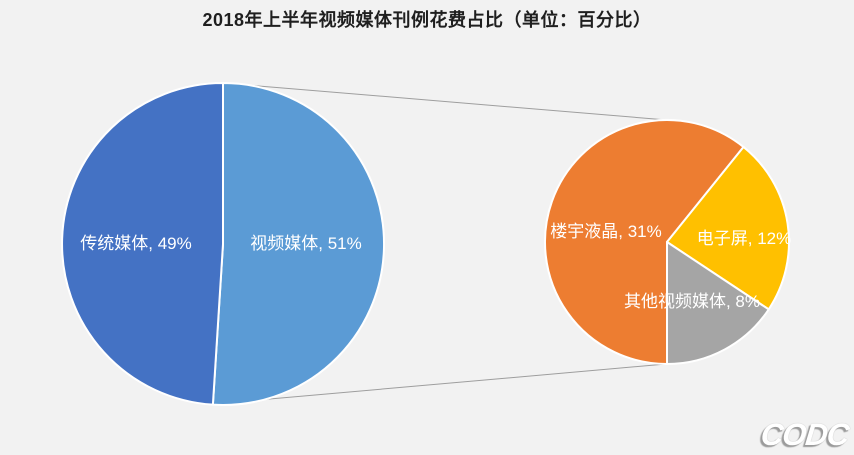  I want to click on pie-slice-other-video-media, so click(718, 303).